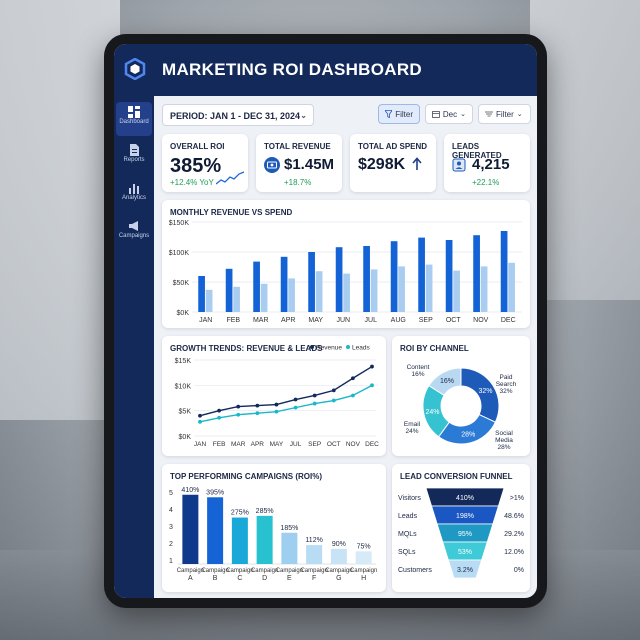 Image resolution: width=640 pixels, height=640 pixels. Describe the element at coordinates (314, 444) in the screenshot. I see `x-tick-label: SEP` at that location.